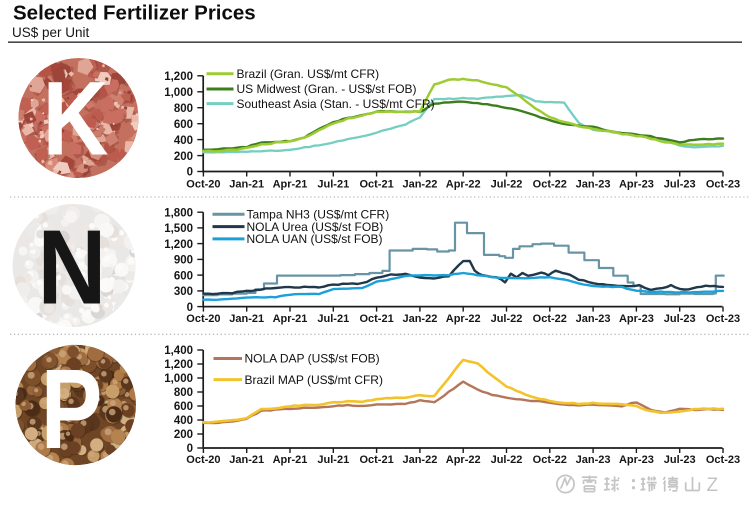 This screenshot has width=750, height=505. I want to click on svg-text: 1,800, so click(178, 213).